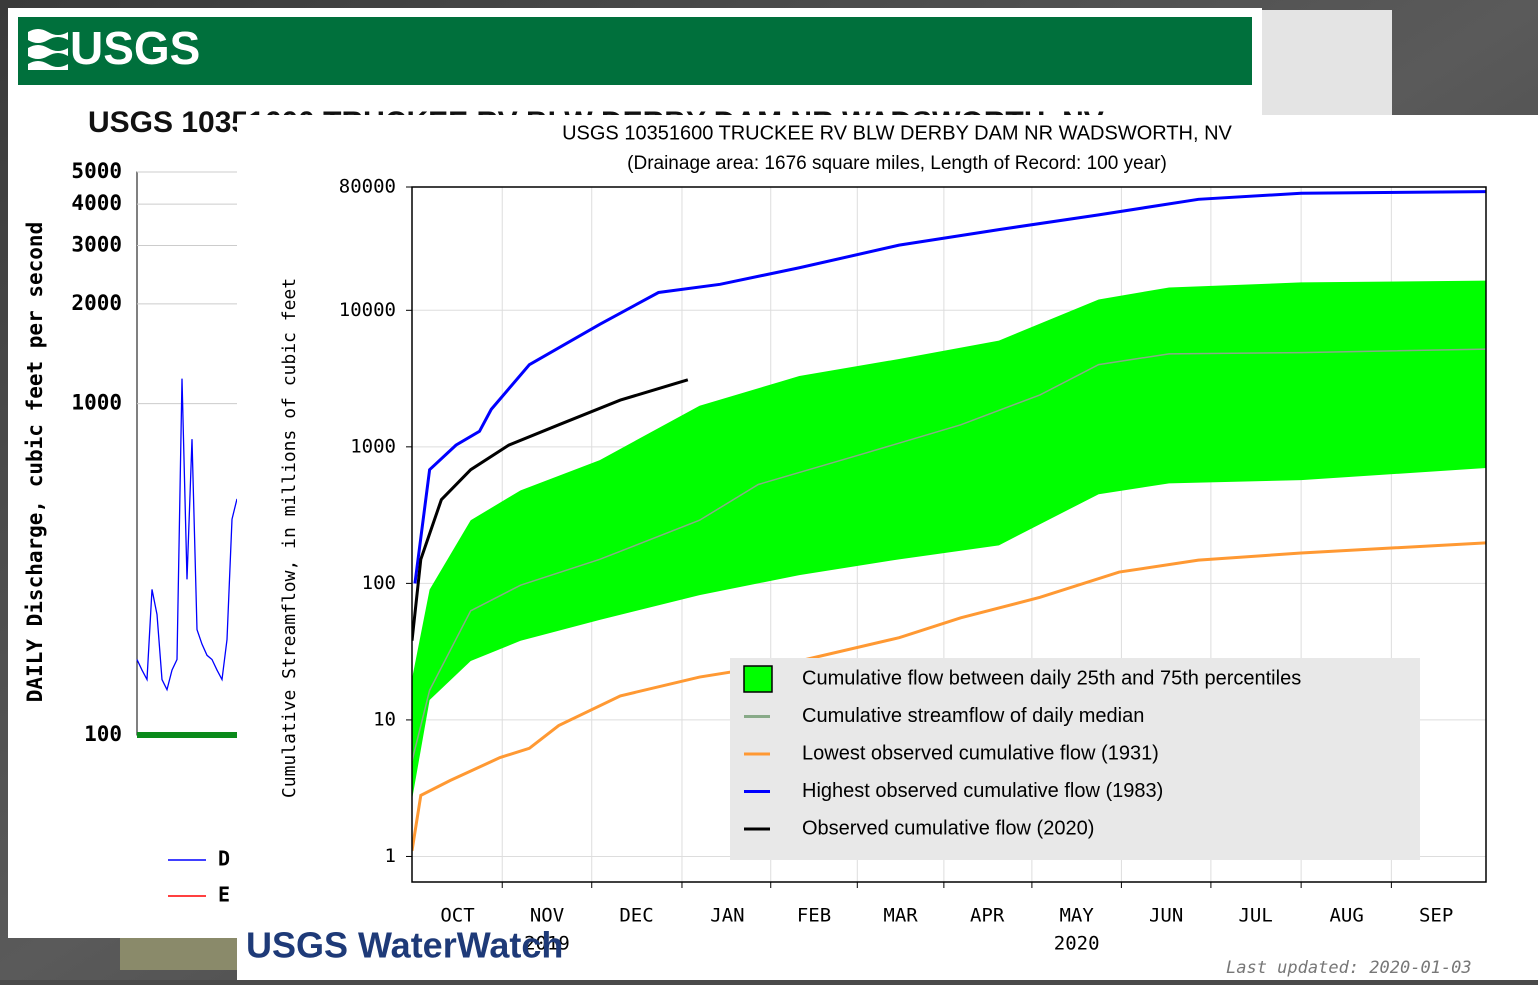  What do you see at coordinates (457, 916) in the screenshot?
I see `x-tick-label: OCT` at bounding box center [457, 916].